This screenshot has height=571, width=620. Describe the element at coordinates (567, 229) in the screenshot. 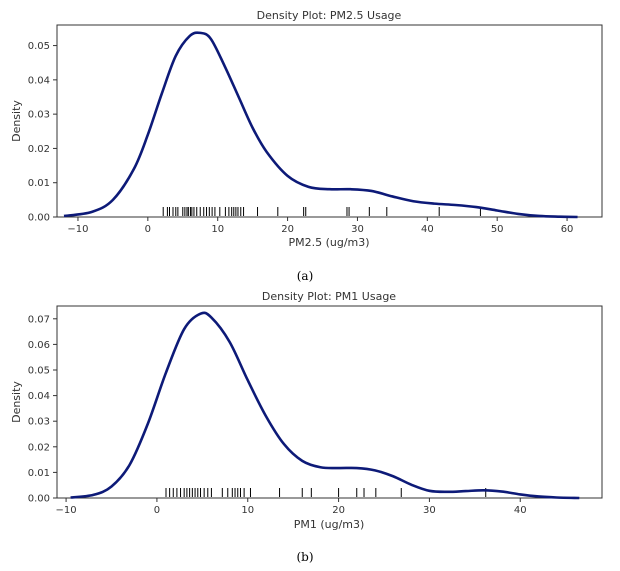

I see `x-tick-label: 60` at that location.